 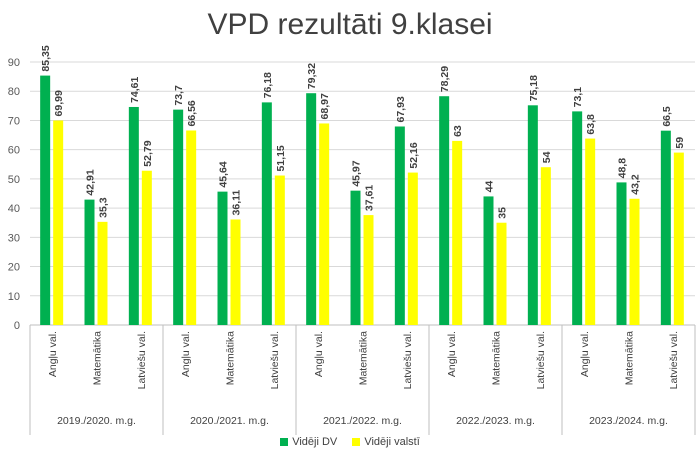 I want to click on data-label: 52,79, so click(x=148, y=153).